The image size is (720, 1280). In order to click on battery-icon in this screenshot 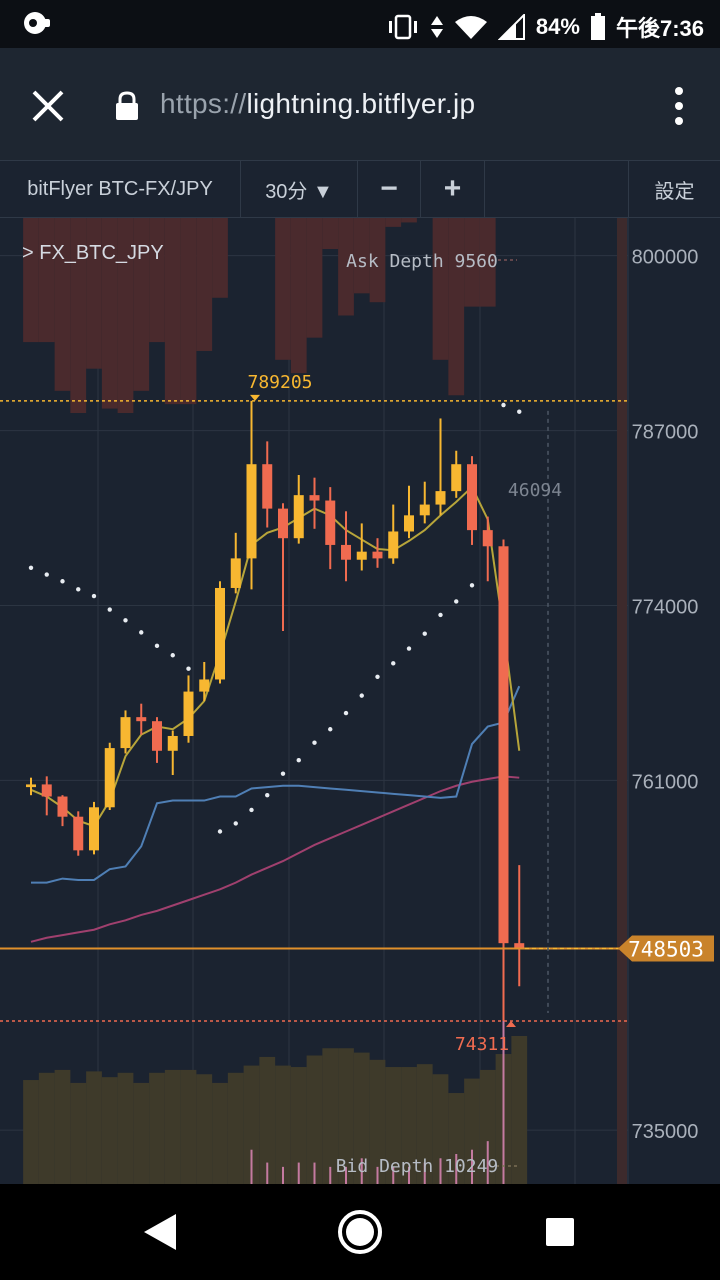, I will do `click(597, 26)`.